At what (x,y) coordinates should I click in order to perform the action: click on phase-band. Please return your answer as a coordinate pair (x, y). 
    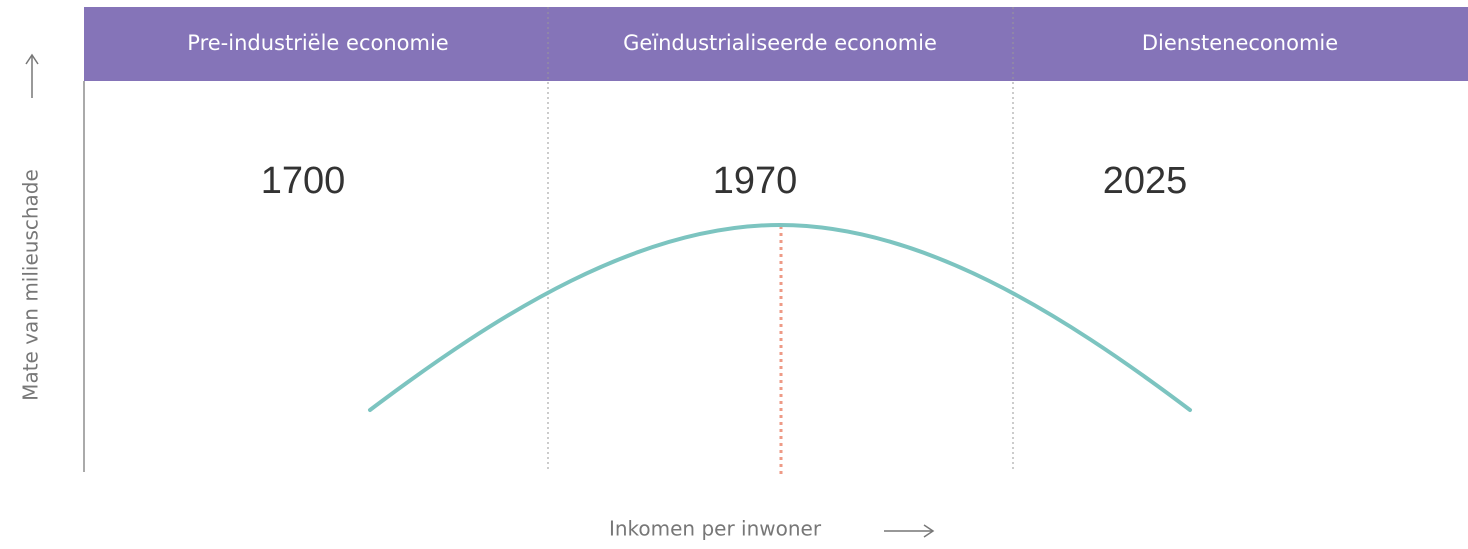
    Looking at the image, I should click on (776, 44).